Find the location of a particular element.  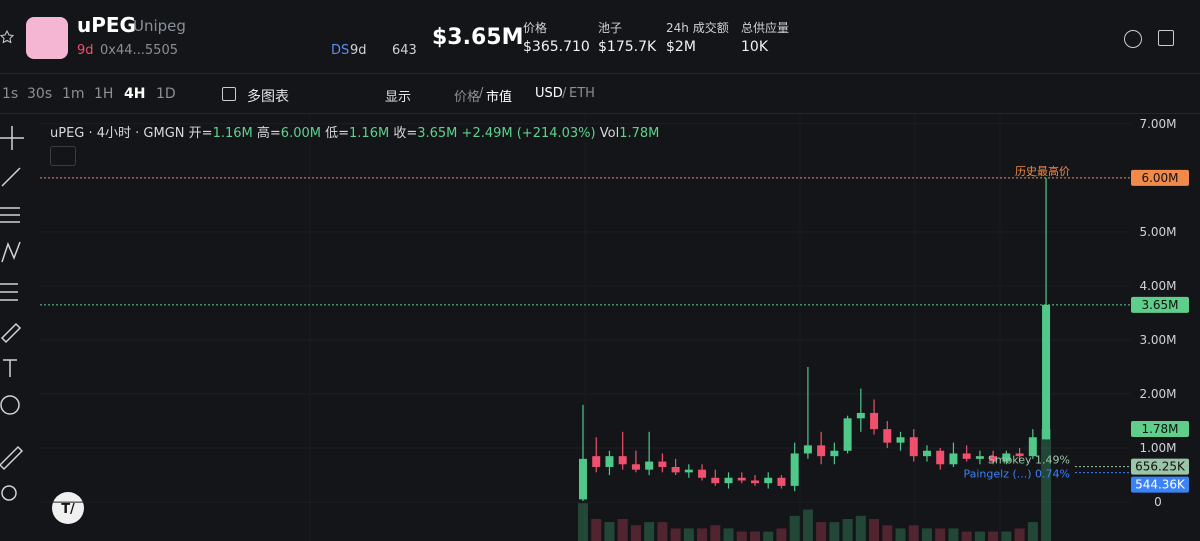

stat-value: $175.7K is located at coordinates (627, 47).